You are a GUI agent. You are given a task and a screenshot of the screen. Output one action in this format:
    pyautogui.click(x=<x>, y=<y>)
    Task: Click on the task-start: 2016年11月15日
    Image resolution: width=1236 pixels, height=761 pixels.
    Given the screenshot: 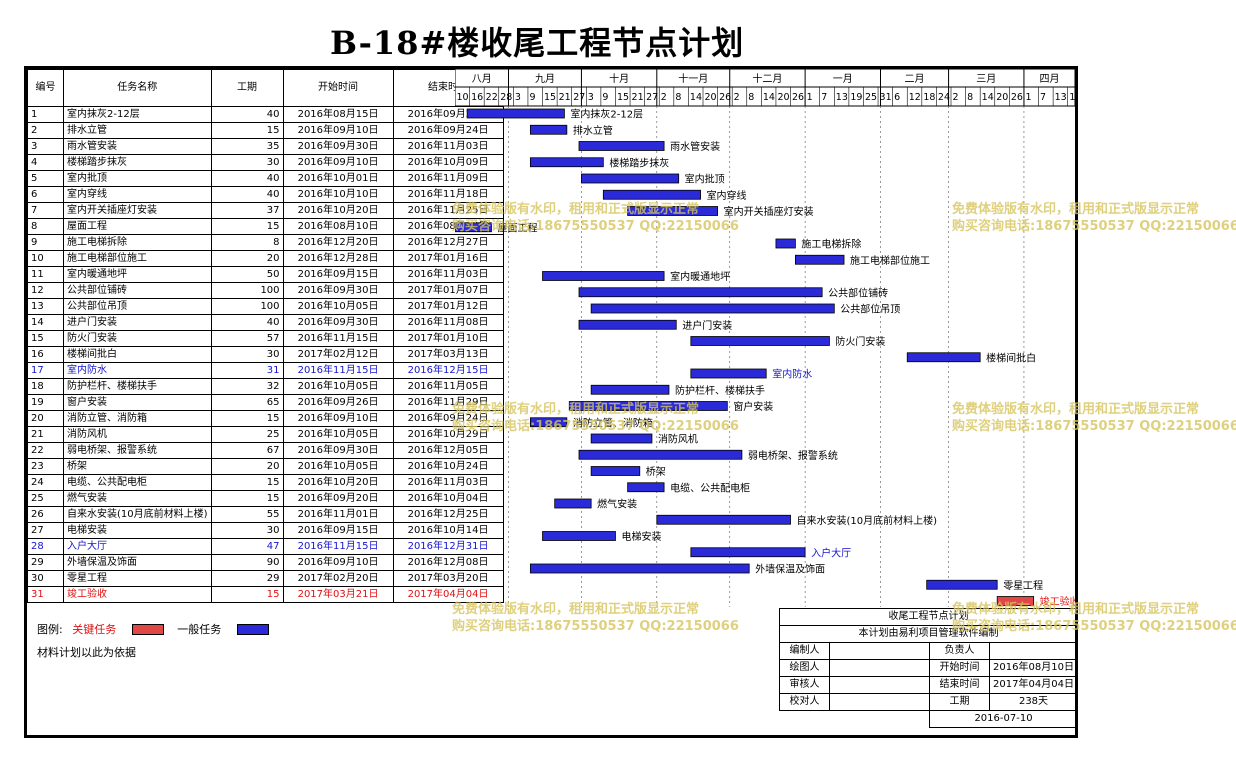 What is the action you would take?
    pyautogui.click(x=338, y=546)
    